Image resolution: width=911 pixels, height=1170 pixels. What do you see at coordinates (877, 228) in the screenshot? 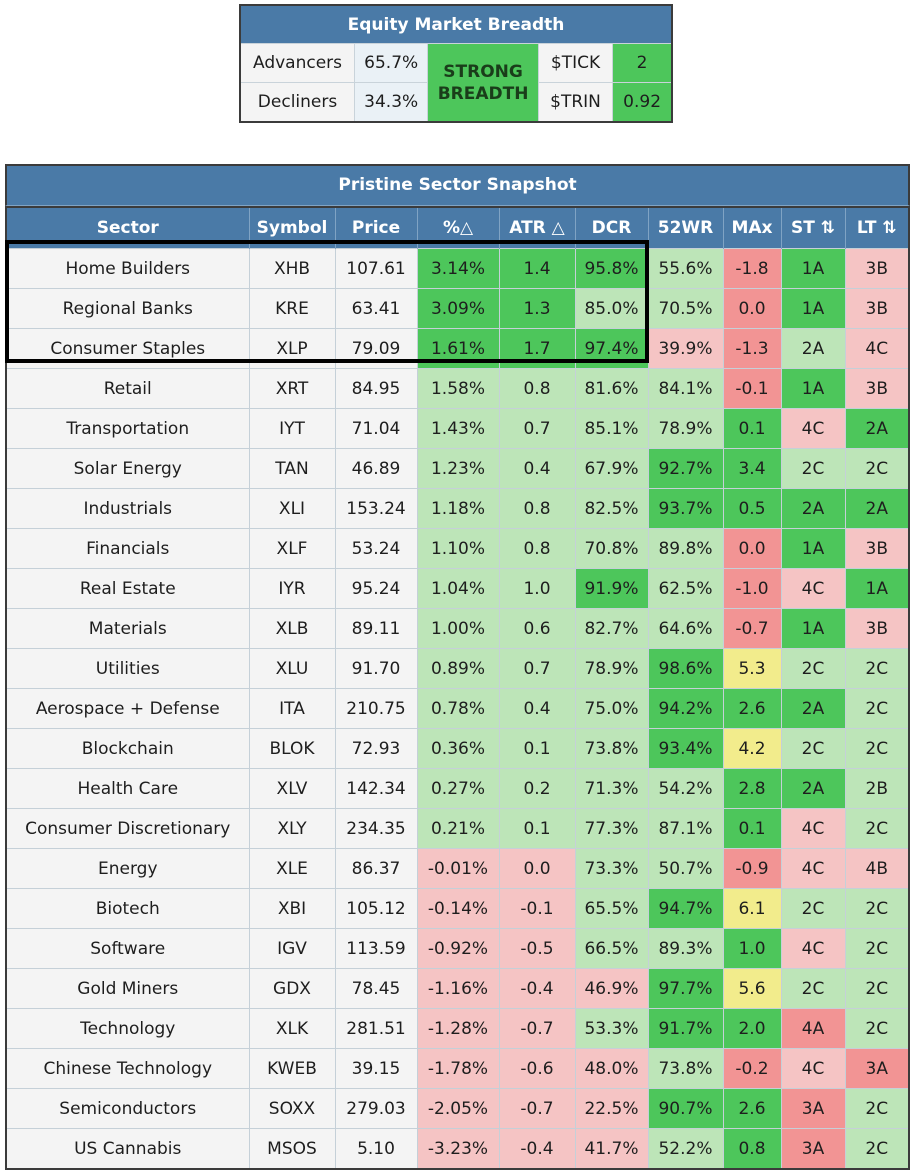
I see `col-header-lt-sort: LT ⇅` at bounding box center [877, 228].